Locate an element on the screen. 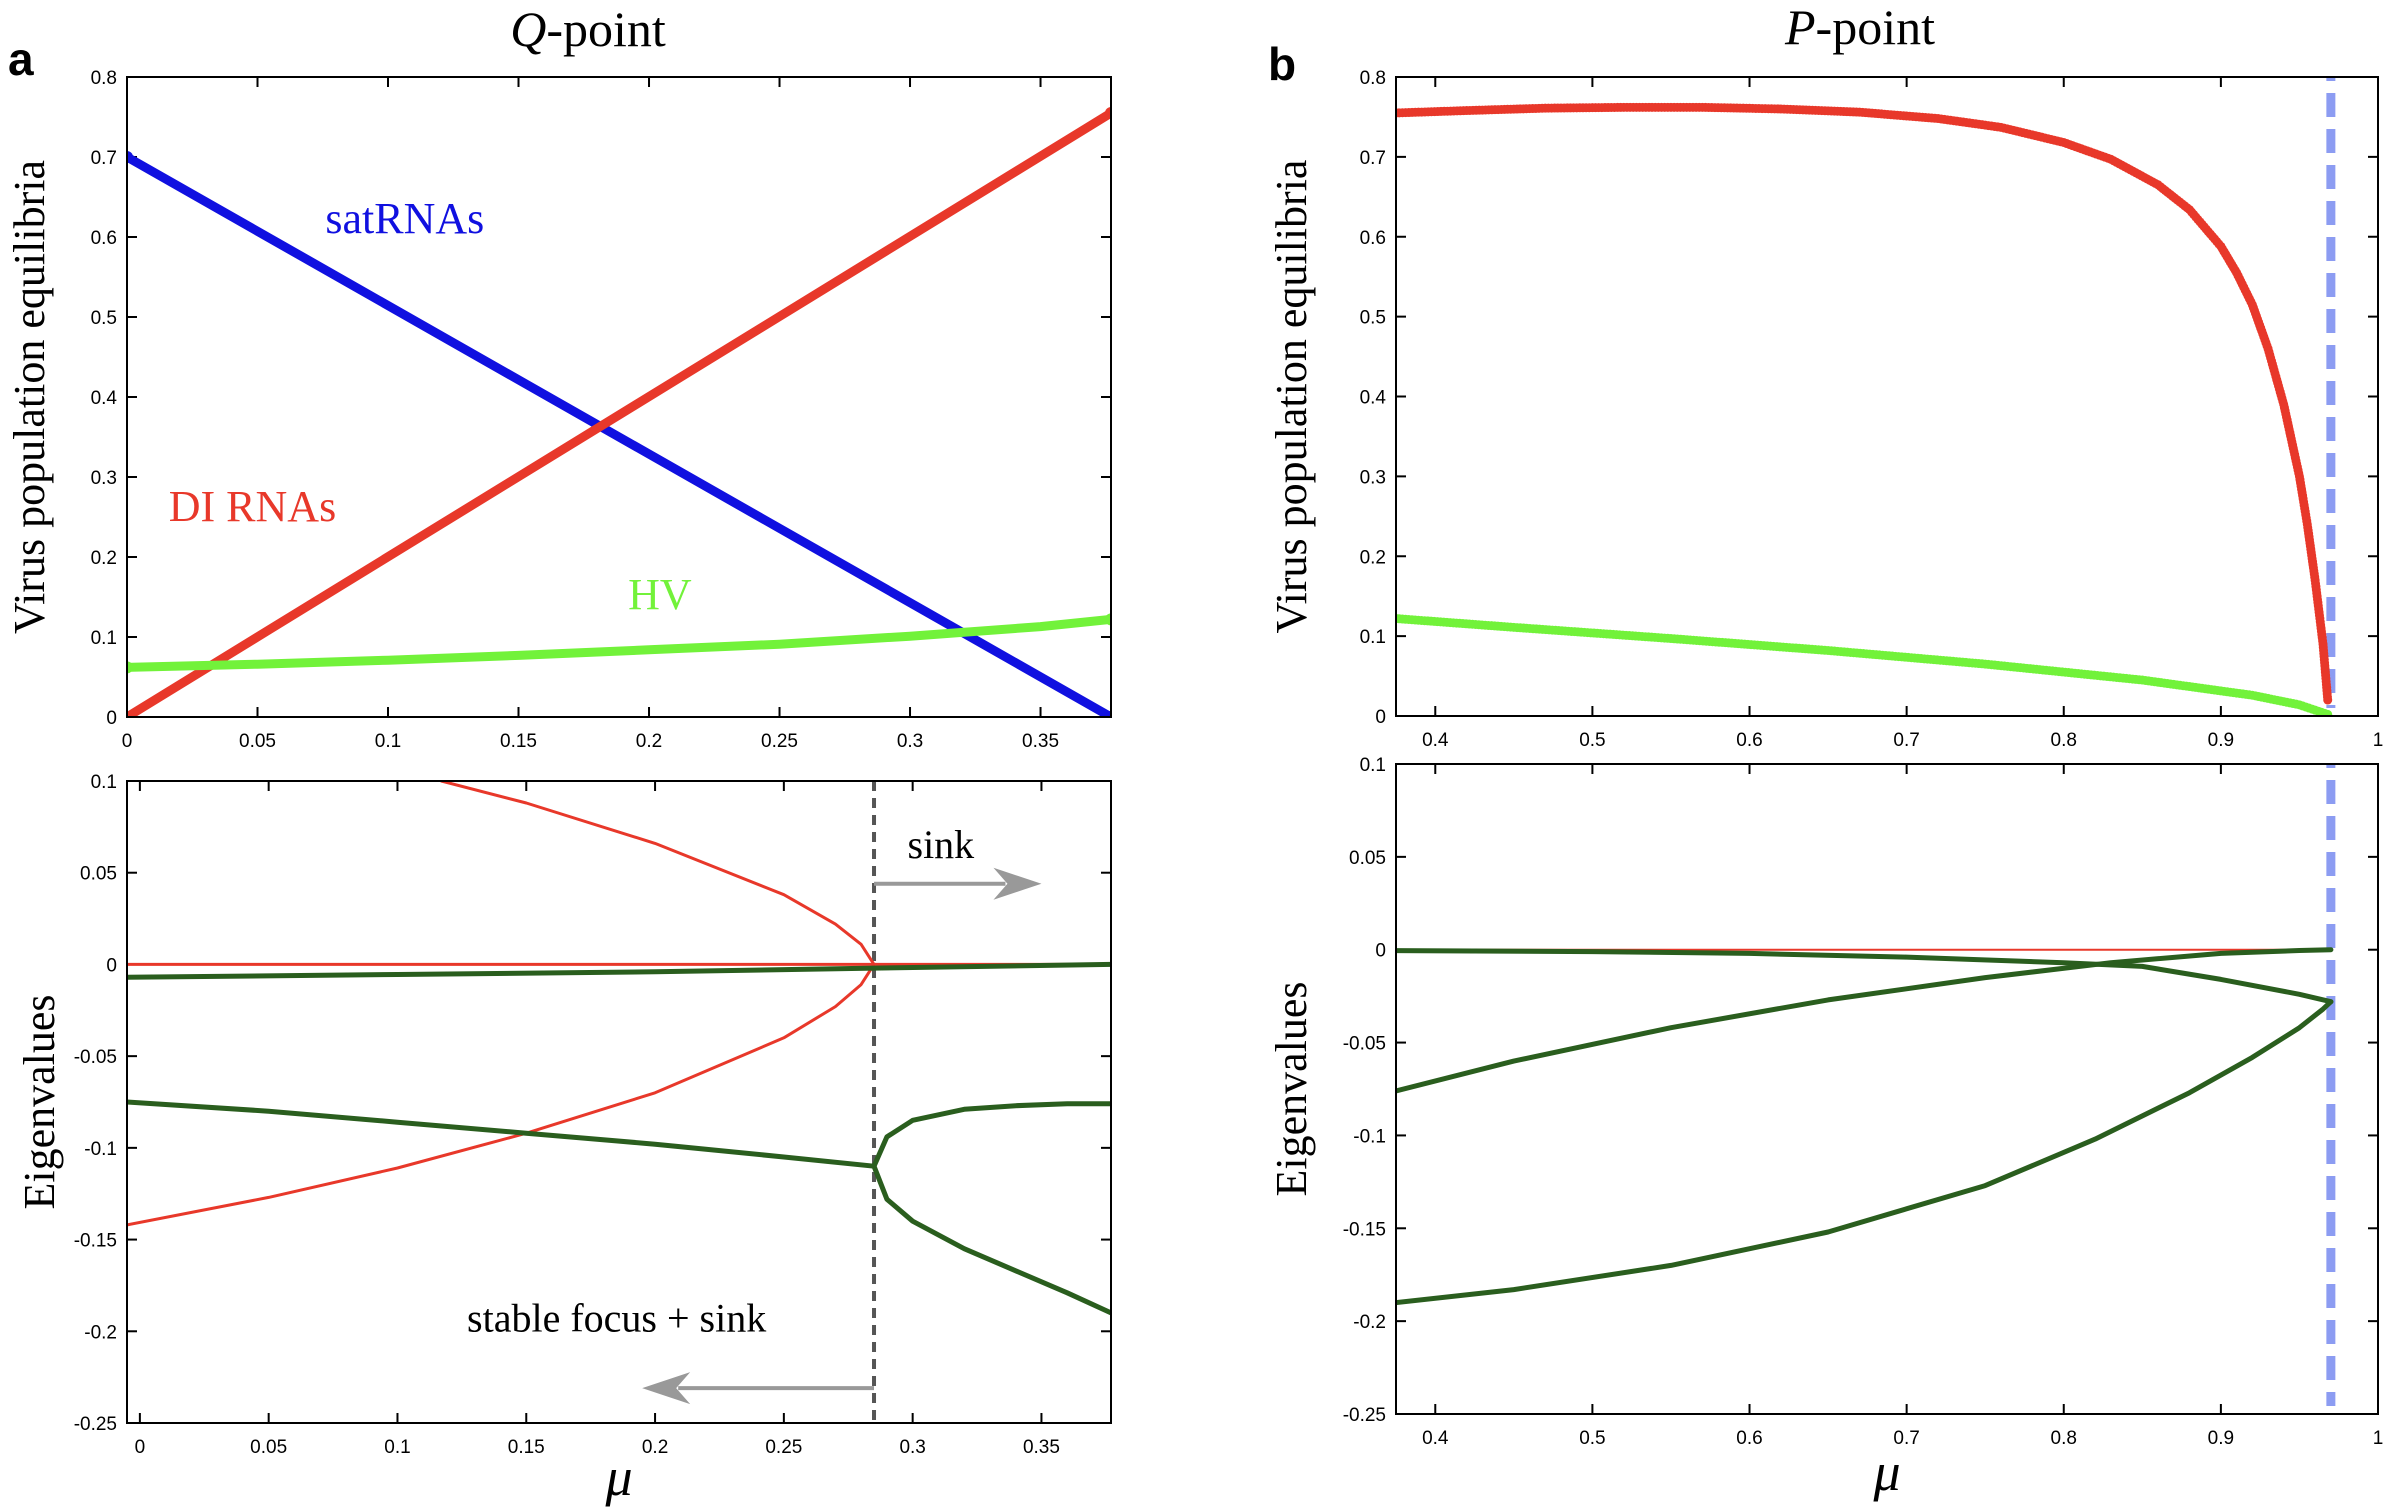 The width and height of the screenshot is (2394, 1510). panel-a-title: Q-point is located at coordinates (588, 29).